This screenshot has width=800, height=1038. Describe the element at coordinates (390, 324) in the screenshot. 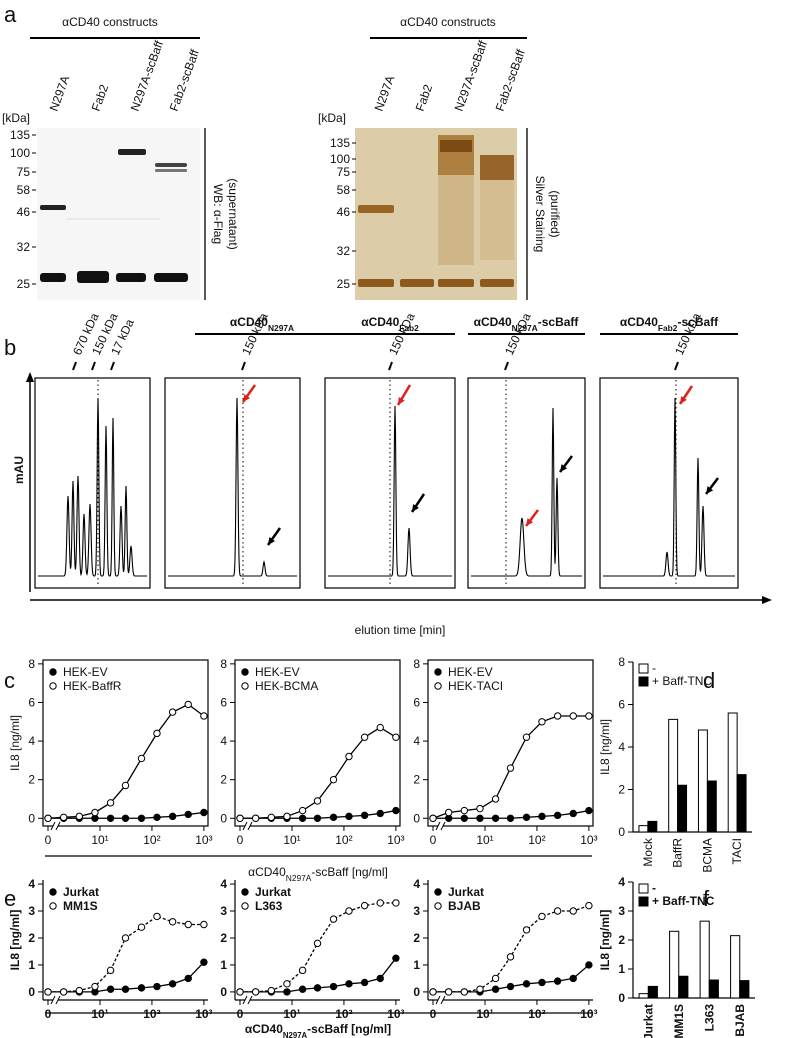

I see `label: αCD40Fab2` at that location.